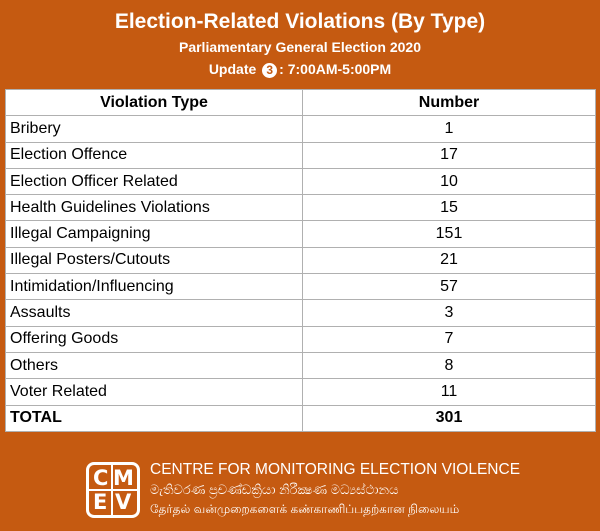 Image resolution: width=600 pixels, height=531 pixels. I want to click on violation-type-cell: Voter Related, so click(154, 392).